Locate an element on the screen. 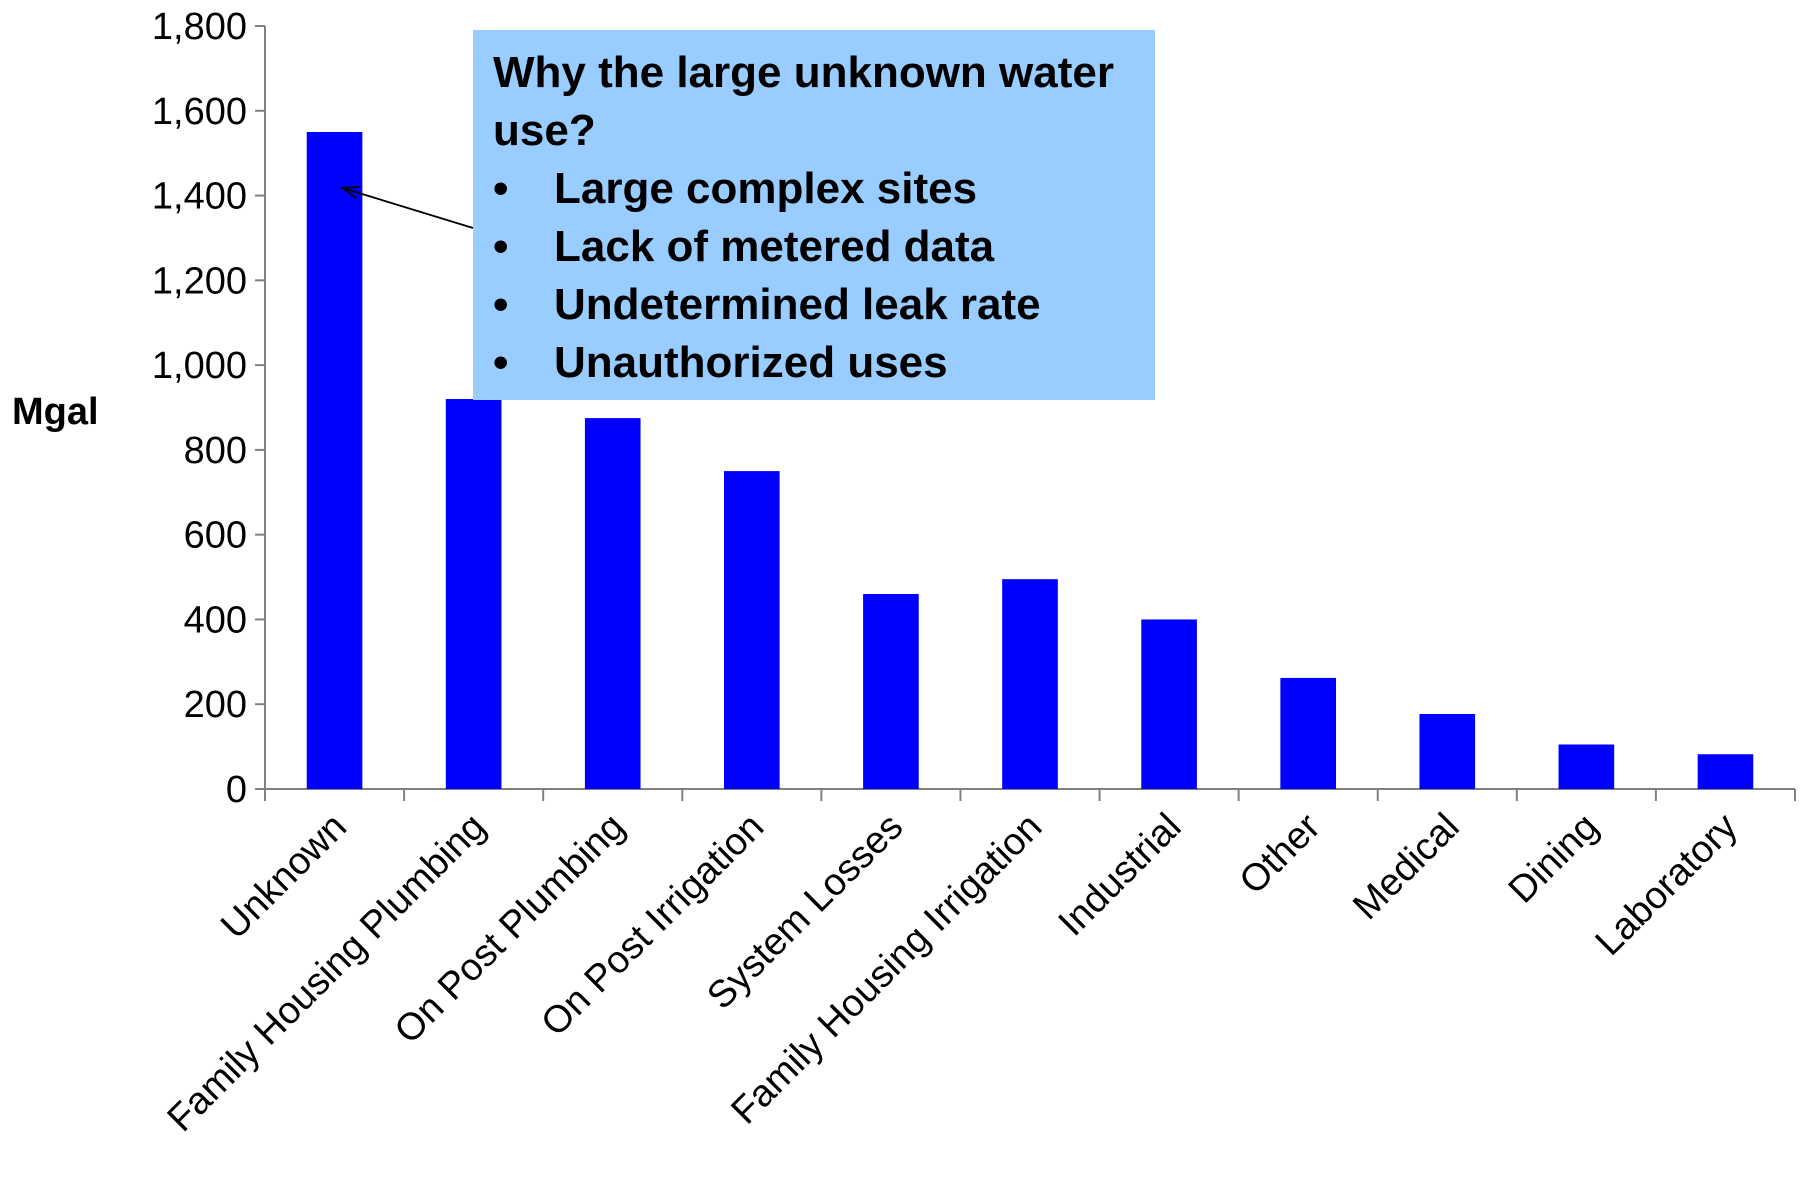 The width and height of the screenshot is (1802, 1177). x-tick-label: Unknown is located at coordinates (284, 877).